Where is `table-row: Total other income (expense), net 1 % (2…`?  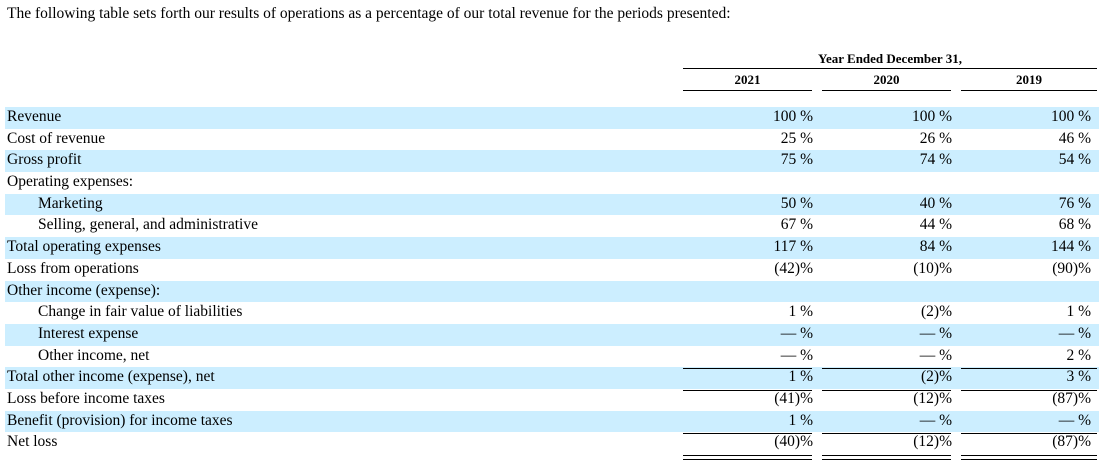
table-row: Total other income (expense), net 1 % (2… is located at coordinates (552, 378).